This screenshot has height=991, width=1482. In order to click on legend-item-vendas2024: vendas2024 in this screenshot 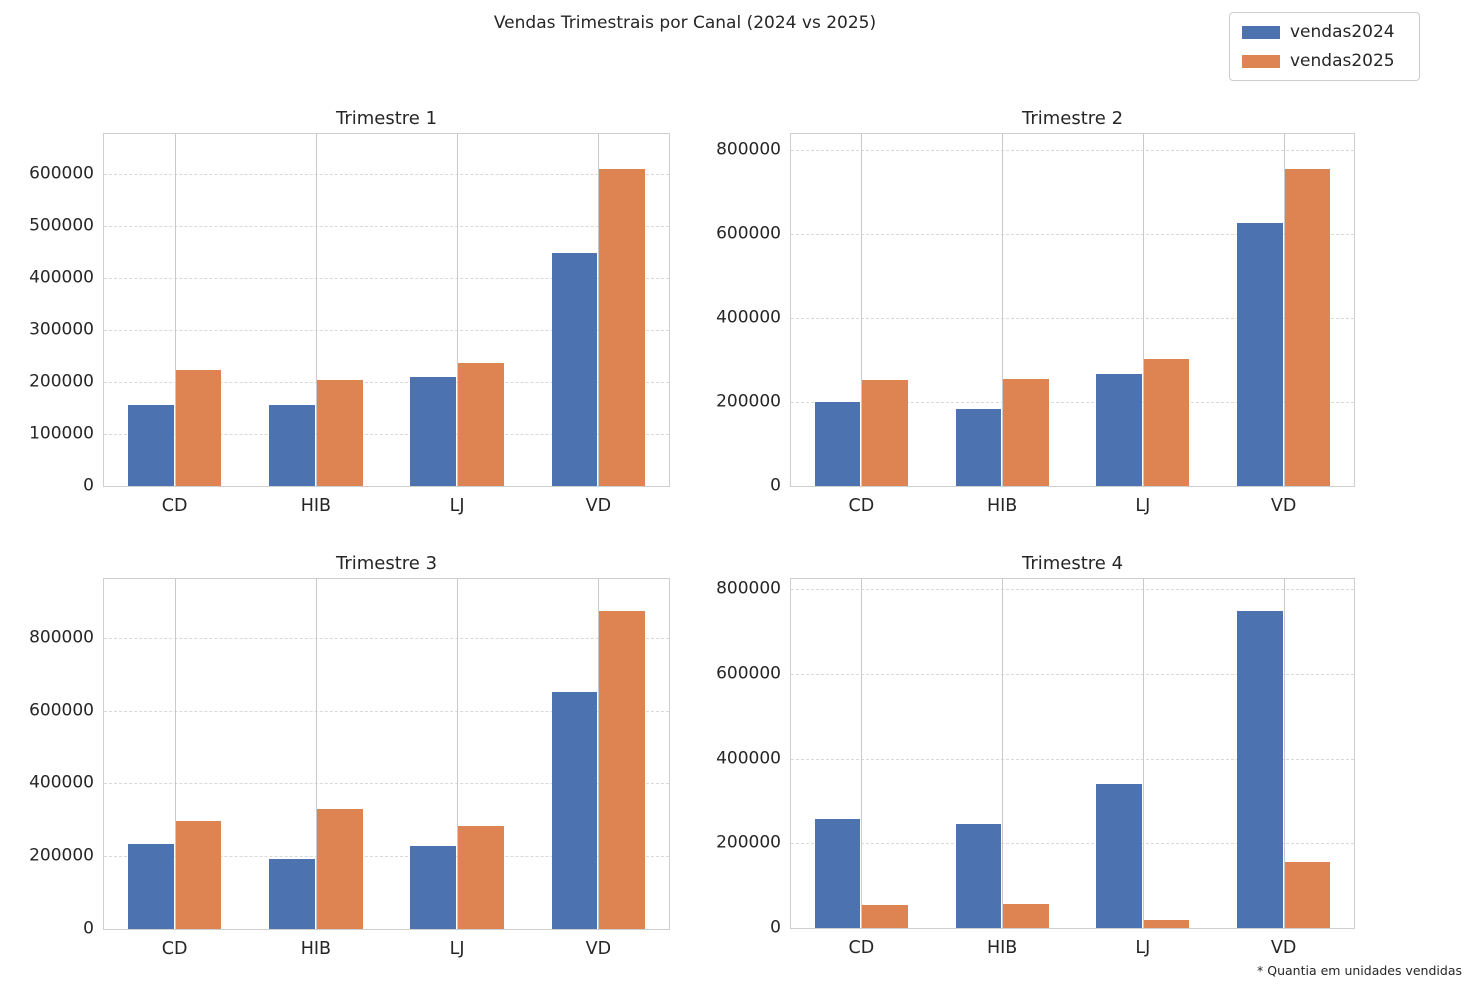, I will do `click(1324, 32)`.